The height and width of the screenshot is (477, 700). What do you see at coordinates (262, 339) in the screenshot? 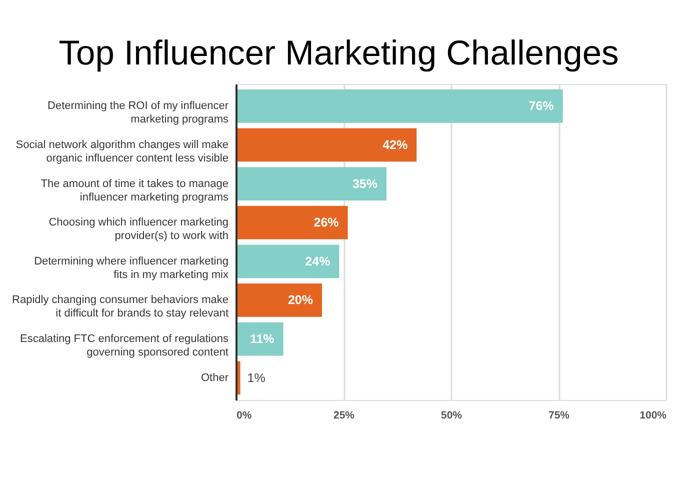
I see `data-label: 11%` at bounding box center [262, 339].